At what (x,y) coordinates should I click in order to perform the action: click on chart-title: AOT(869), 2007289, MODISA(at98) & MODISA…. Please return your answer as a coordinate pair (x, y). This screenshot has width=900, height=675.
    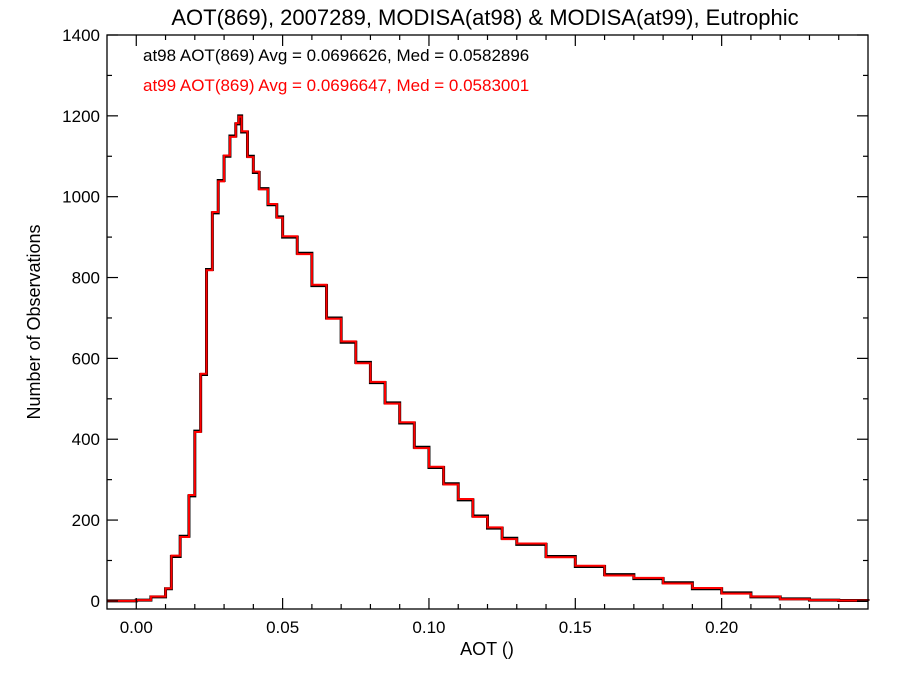
    Looking at the image, I should click on (484, 17).